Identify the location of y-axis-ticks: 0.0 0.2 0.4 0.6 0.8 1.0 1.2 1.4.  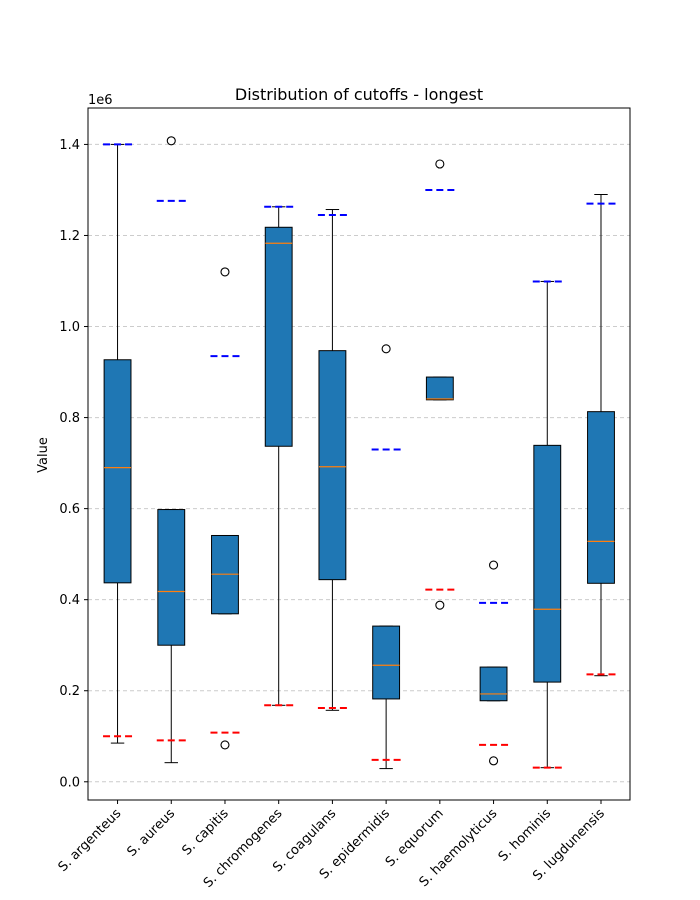
(73, 464).